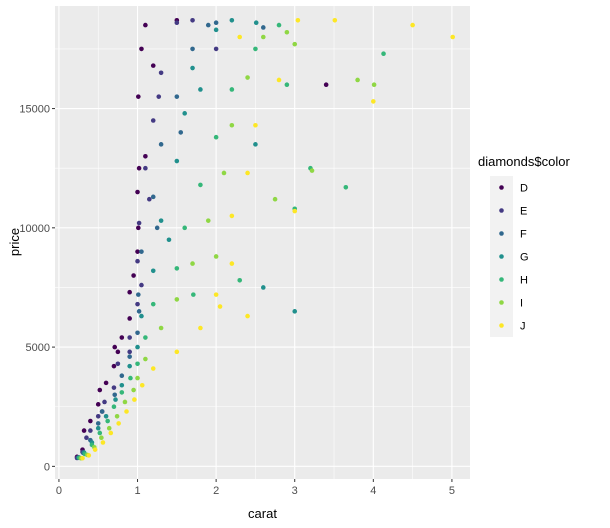 The height and width of the screenshot is (528, 610). Describe the element at coordinates (524, 161) in the screenshot. I see `legend-title: diamonds$color` at that location.